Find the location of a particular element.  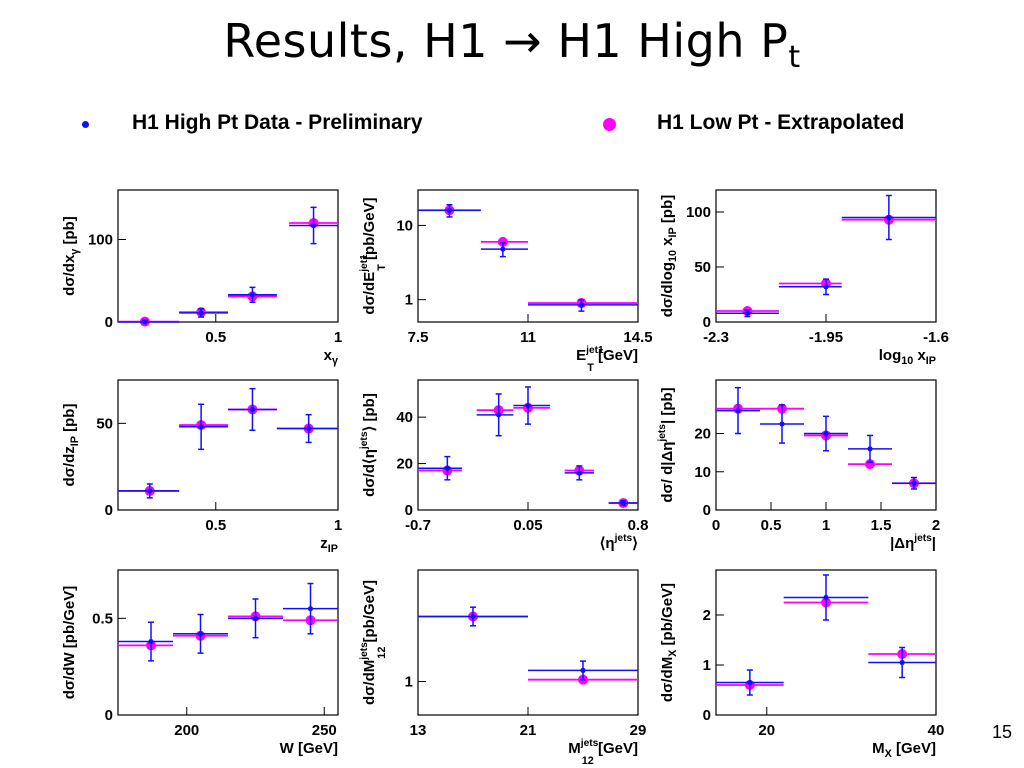

x-tick-label: 0.8 is located at coordinates (638, 525).